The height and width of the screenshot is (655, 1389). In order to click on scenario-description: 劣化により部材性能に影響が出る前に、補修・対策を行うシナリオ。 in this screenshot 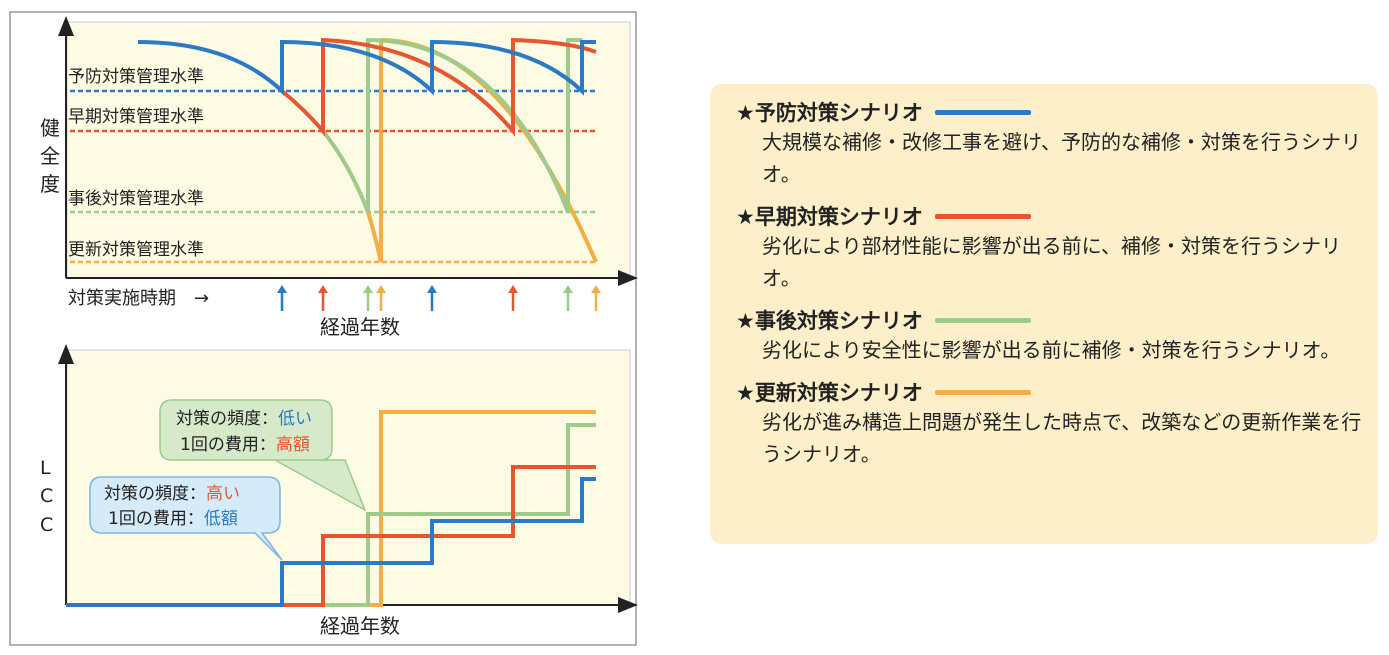, I will do `click(1051, 262)`.